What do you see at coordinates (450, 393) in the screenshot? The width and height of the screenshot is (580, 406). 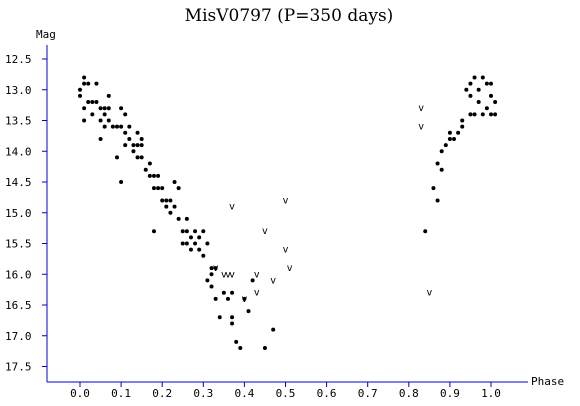 I see `x-tick-label: 0.9` at bounding box center [450, 393].